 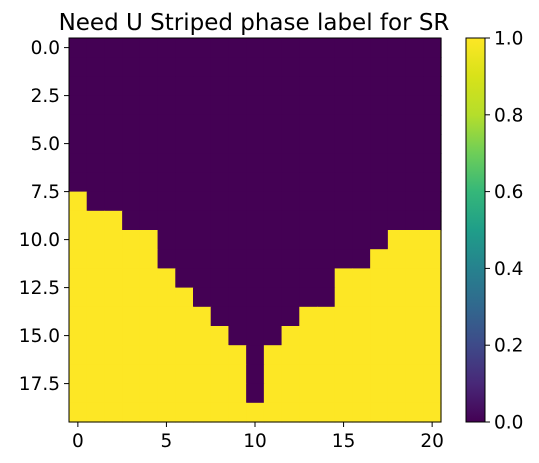 I want to click on y-tick-label: 12.5, so click(x=39, y=288).